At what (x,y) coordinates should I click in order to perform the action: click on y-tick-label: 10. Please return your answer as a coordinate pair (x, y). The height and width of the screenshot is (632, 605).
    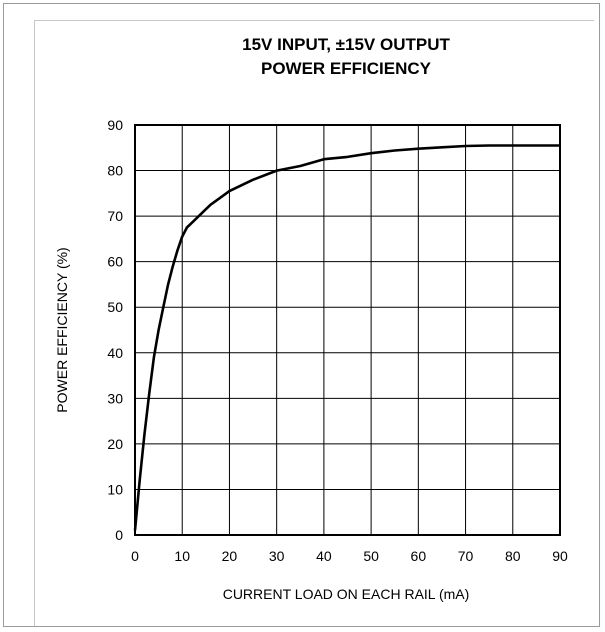
    Looking at the image, I should click on (115, 489).